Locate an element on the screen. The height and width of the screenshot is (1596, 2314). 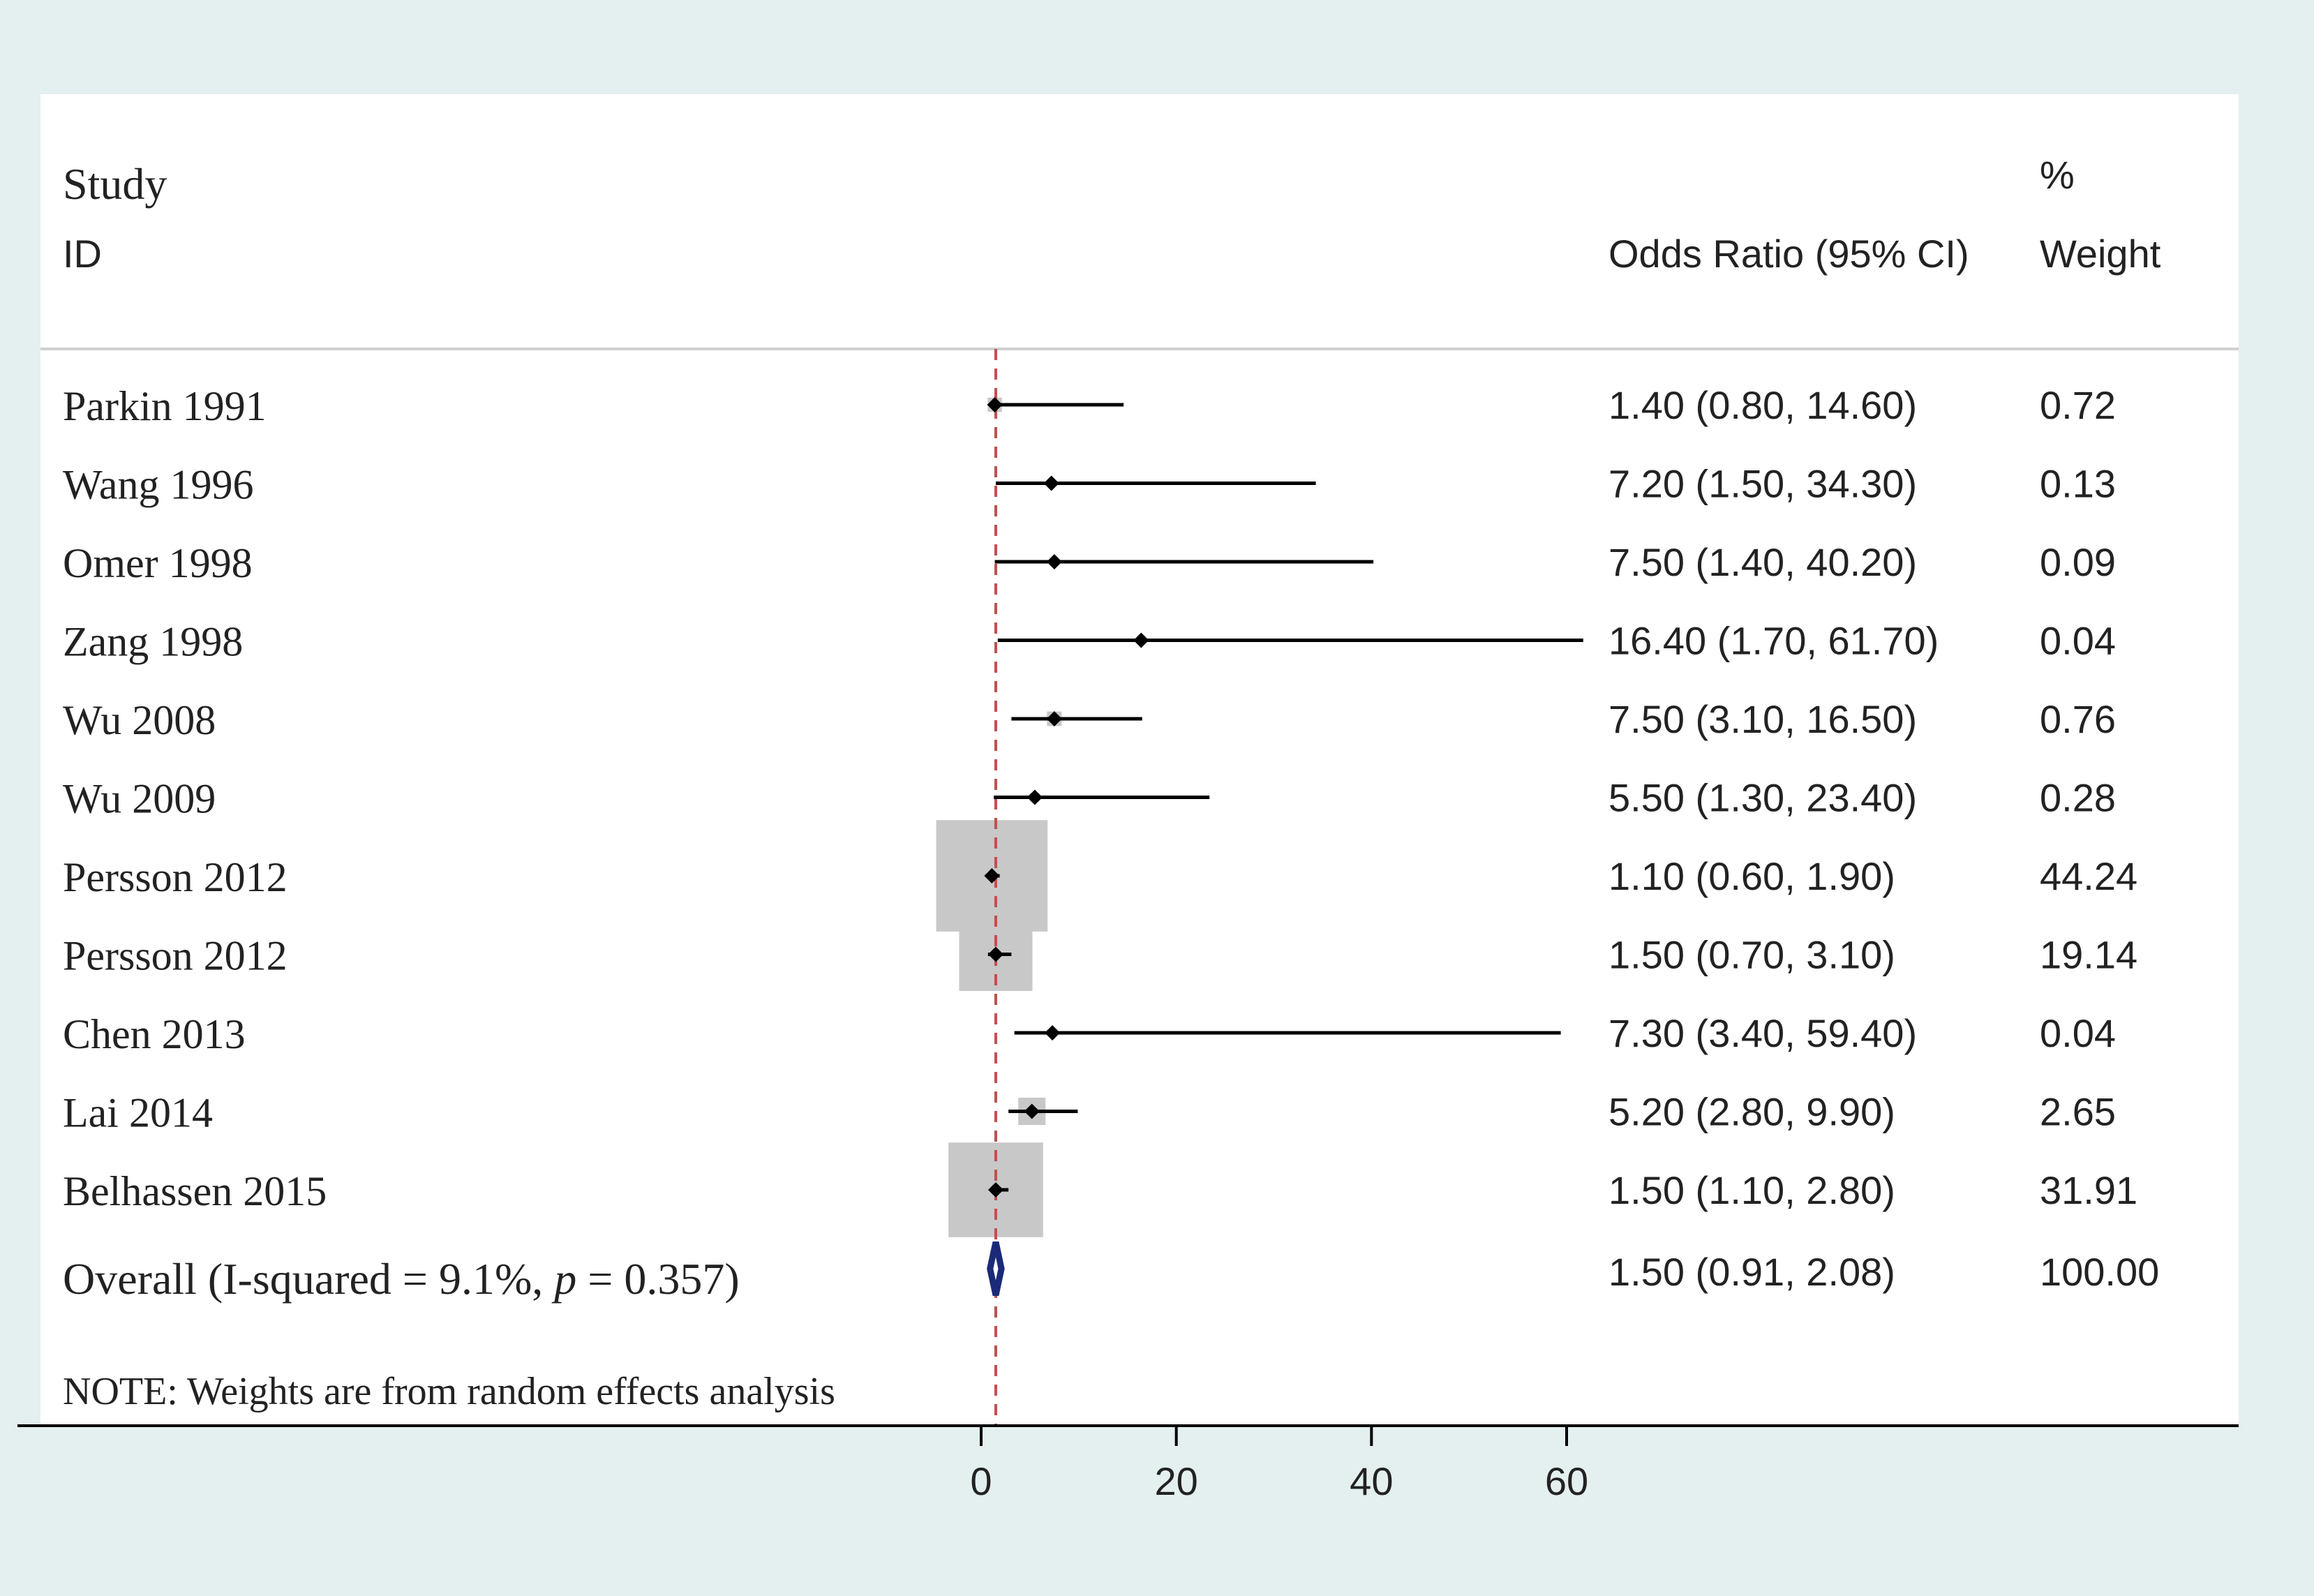
study-name: Wu 2009 is located at coordinates (139, 799).